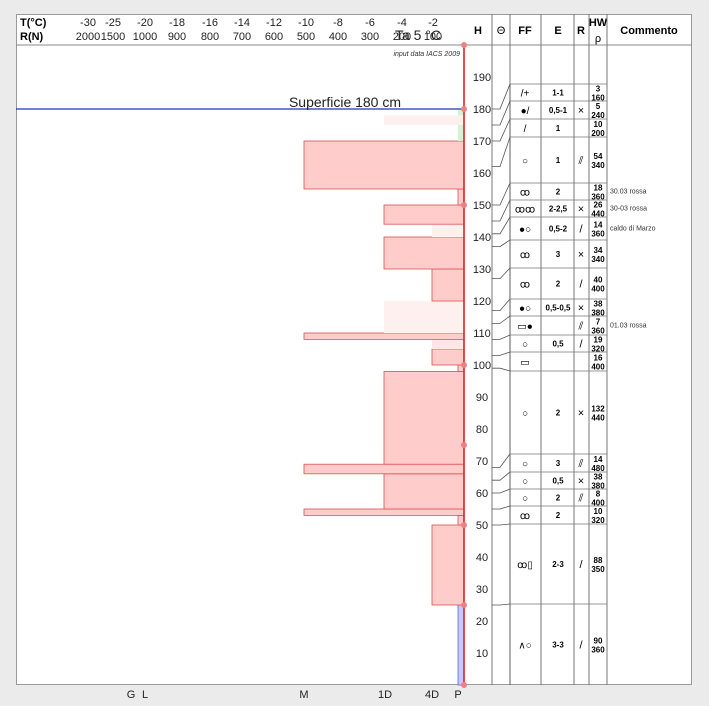 This screenshot has height=706, width=709. Describe the element at coordinates (525, 94) in the screenshot. I see `ff-symbol: /+` at that location.